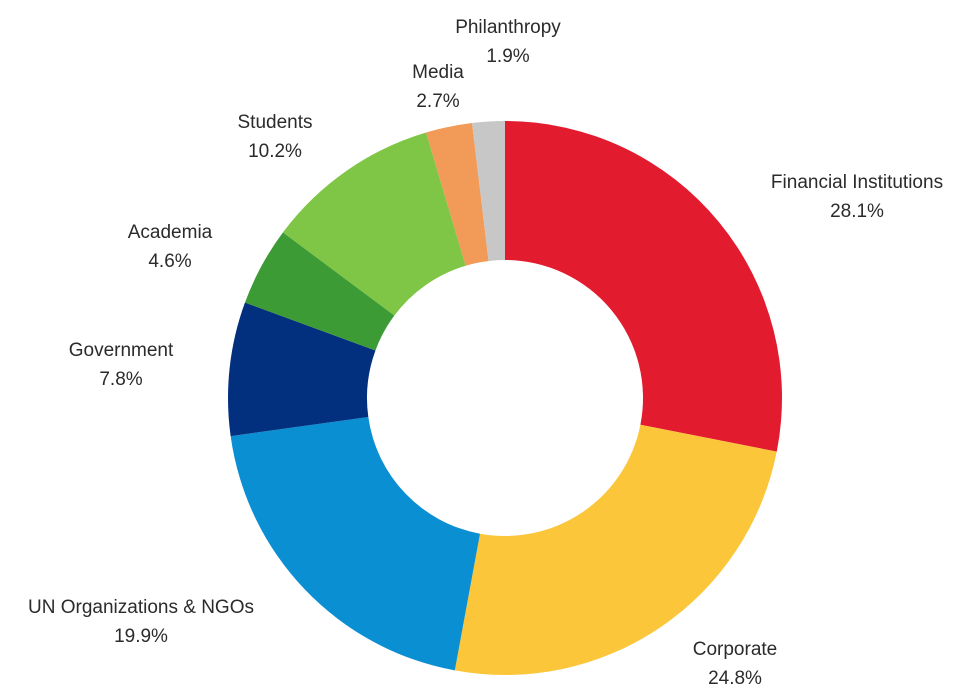 This screenshot has width=966, height=684. I want to click on slice-label-government: Government, so click(121, 350).